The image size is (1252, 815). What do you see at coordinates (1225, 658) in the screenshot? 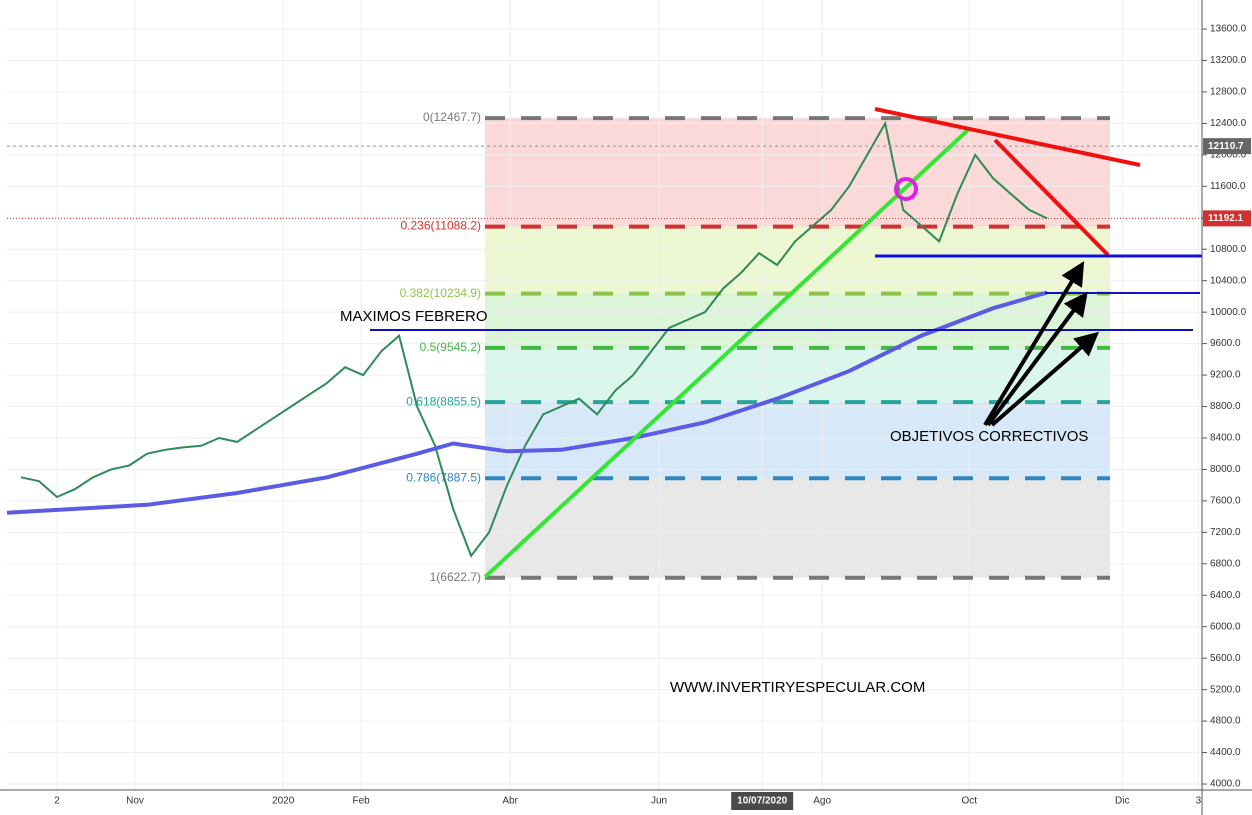
I see `y-tick-label: 5600.0` at bounding box center [1225, 658].